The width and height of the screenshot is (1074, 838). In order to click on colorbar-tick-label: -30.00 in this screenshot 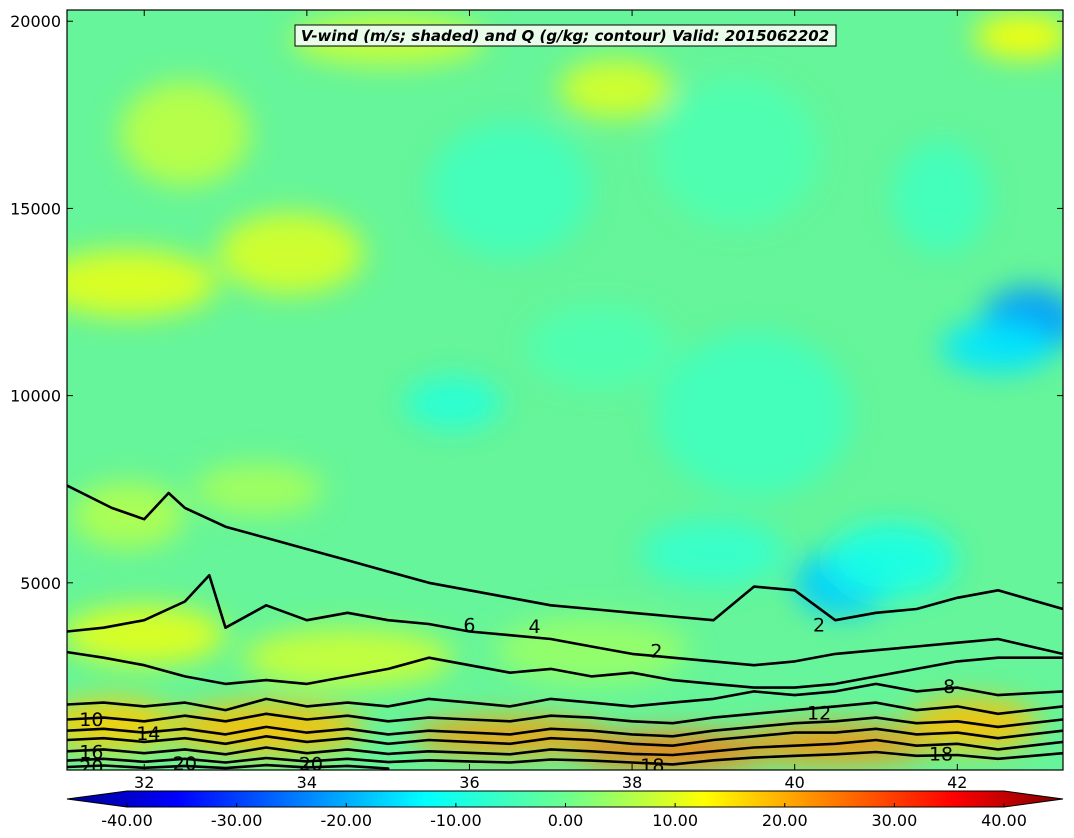, I will do `click(237, 820)`.